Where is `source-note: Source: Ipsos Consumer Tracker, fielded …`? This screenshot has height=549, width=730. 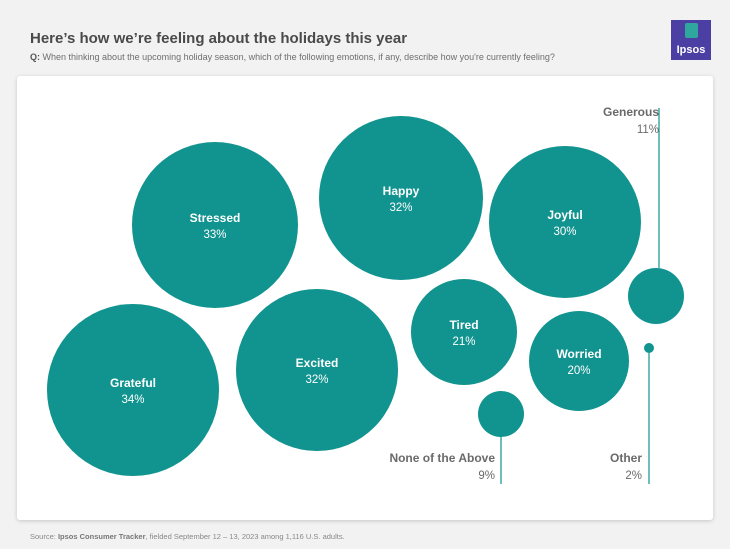
source-note: Source: Ipsos Consumer Tracker, fielded … is located at coordinates (187, 536).